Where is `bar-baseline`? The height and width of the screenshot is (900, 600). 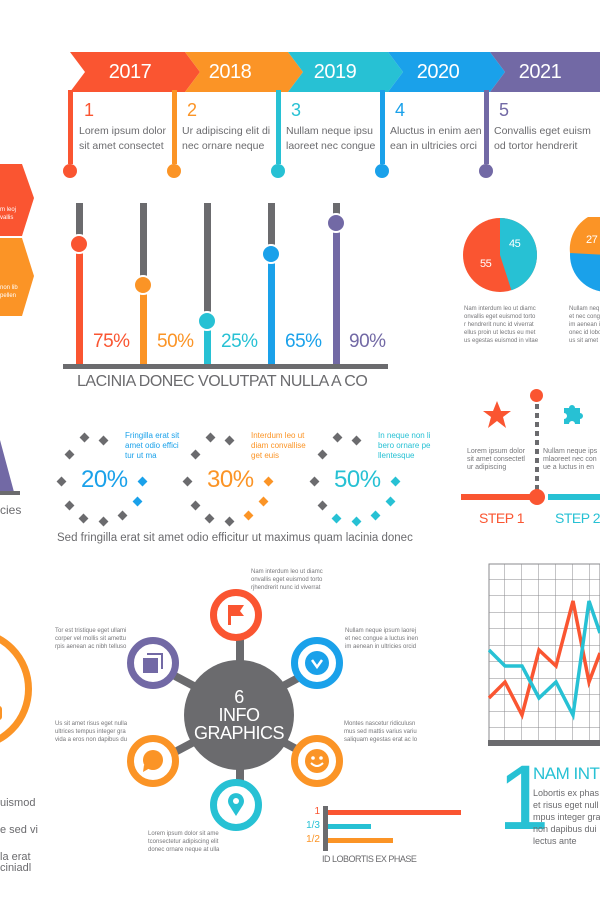
bar-baseline is located at coordinates (225, 366).